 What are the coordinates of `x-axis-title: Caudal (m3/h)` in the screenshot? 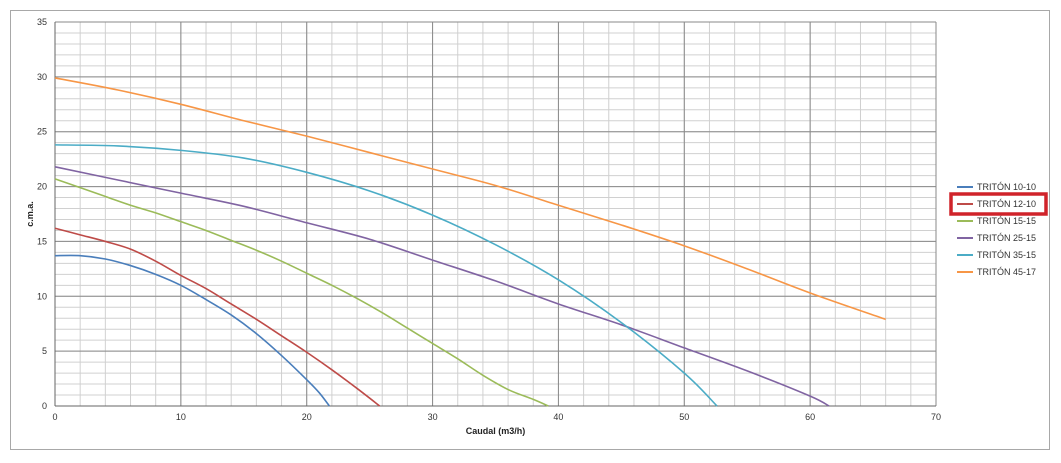 It's located at (496, 431).